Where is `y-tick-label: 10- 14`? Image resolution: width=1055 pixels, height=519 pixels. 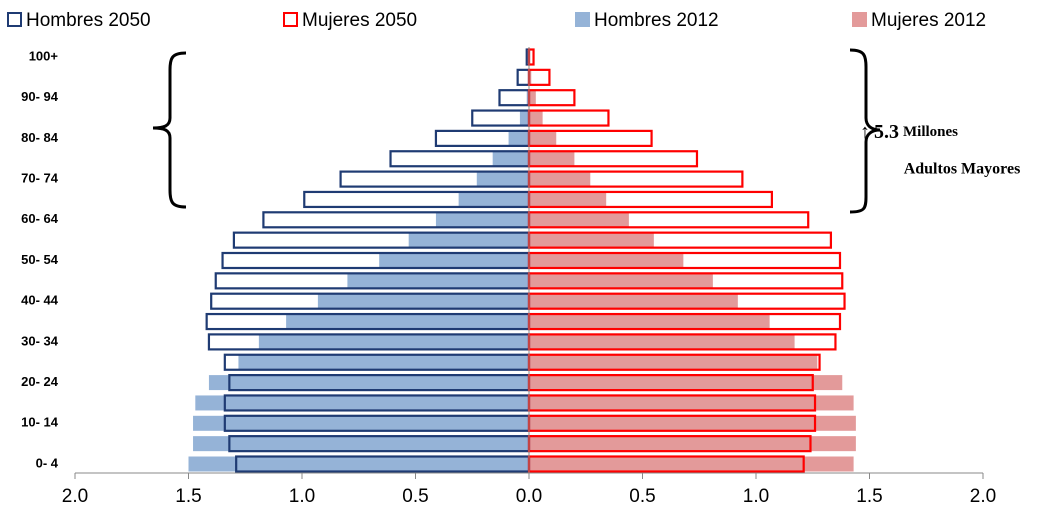
y-tick-label: 10- 14 is located at coordinates (40, 422).